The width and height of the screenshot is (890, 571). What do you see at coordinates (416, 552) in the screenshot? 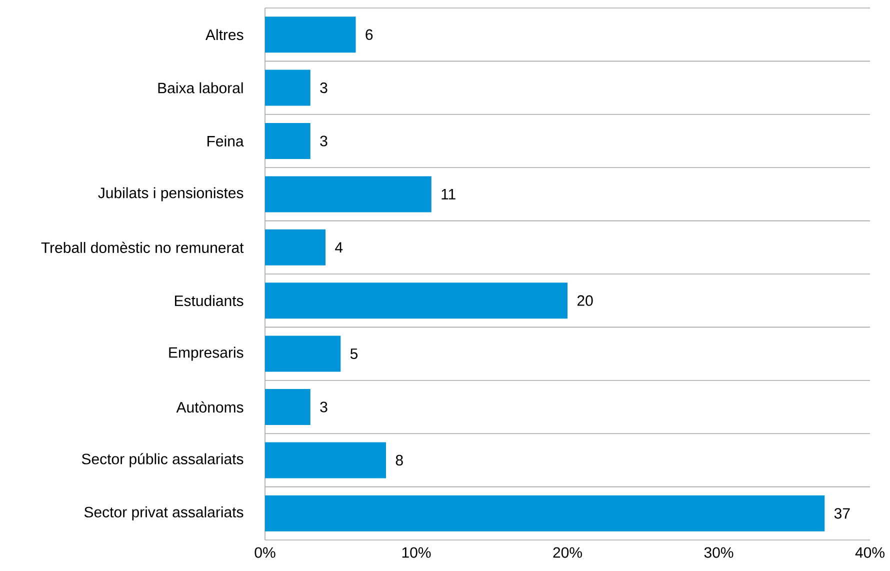
I see `x-tick-label: 10%` at bounding box center [416, 552].